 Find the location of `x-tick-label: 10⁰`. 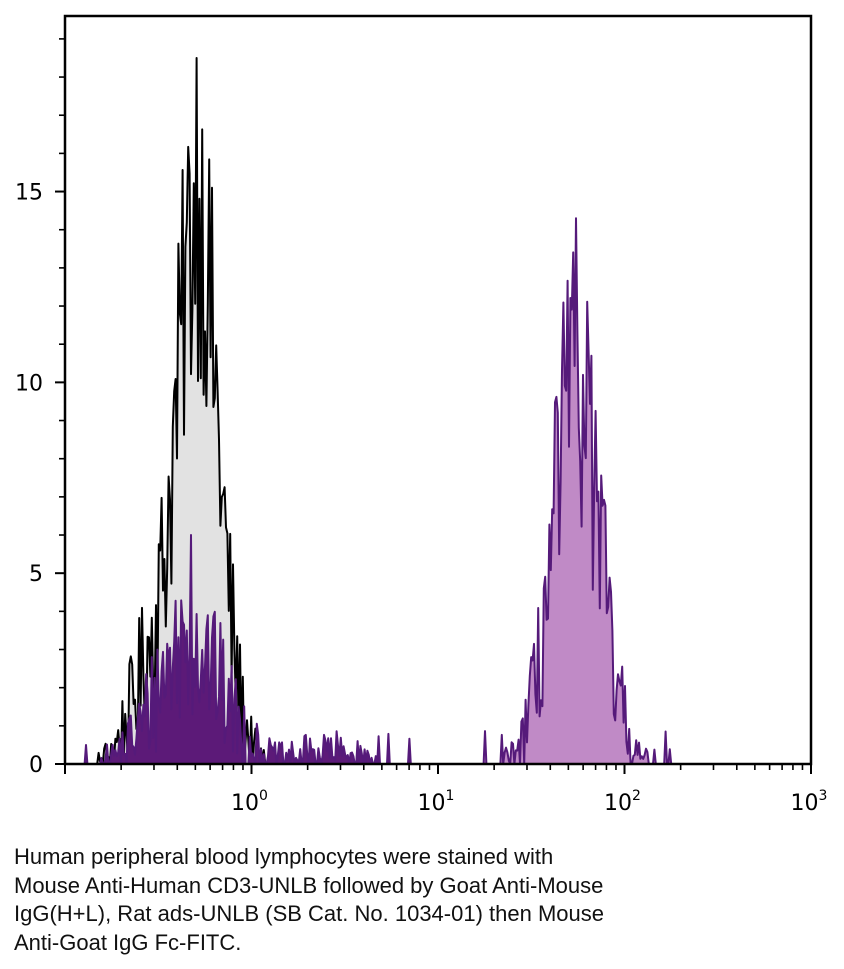

x-tick-label: 10⁰ is located at coordinates (249, 802).